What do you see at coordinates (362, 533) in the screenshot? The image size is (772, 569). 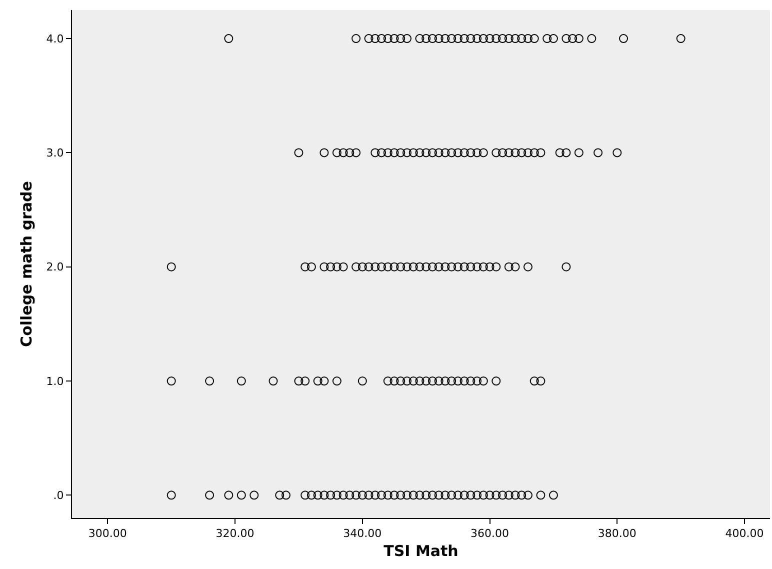 I see `x-tick-label: 340.00` at bounding box center [362, 533].